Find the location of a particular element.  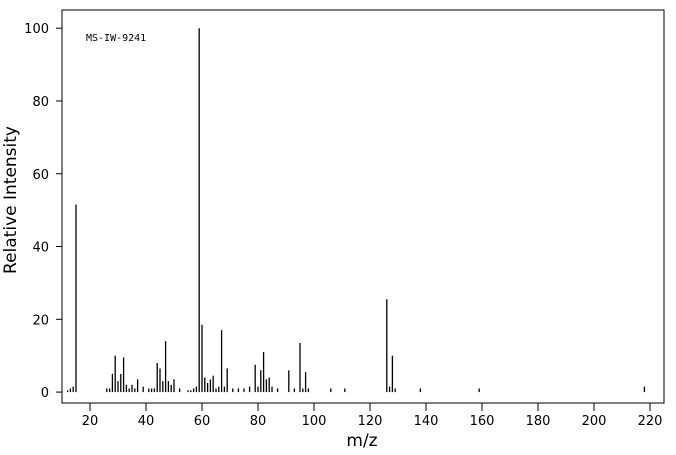

x-axis-label: m/z is located at coordinates (361, 441).